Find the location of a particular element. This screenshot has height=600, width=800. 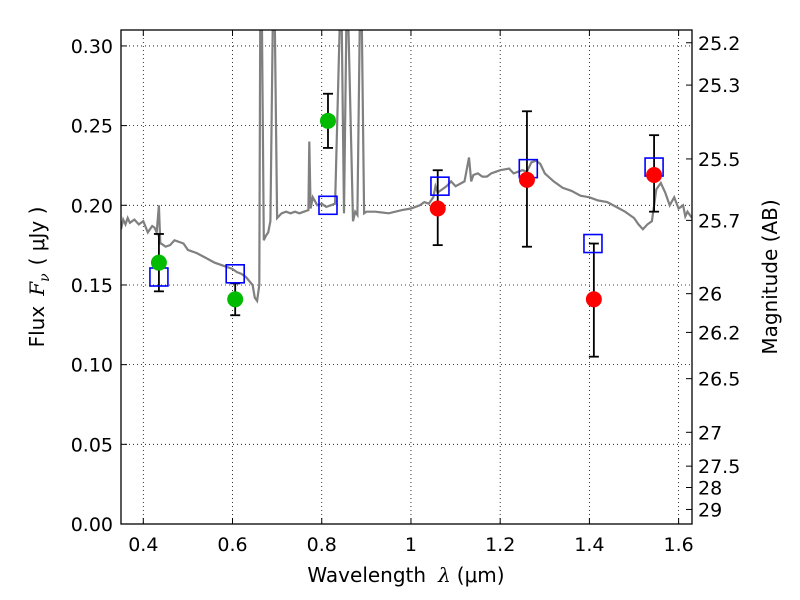

y-tick-label: 0.00 is located at coordinates (92, 525).